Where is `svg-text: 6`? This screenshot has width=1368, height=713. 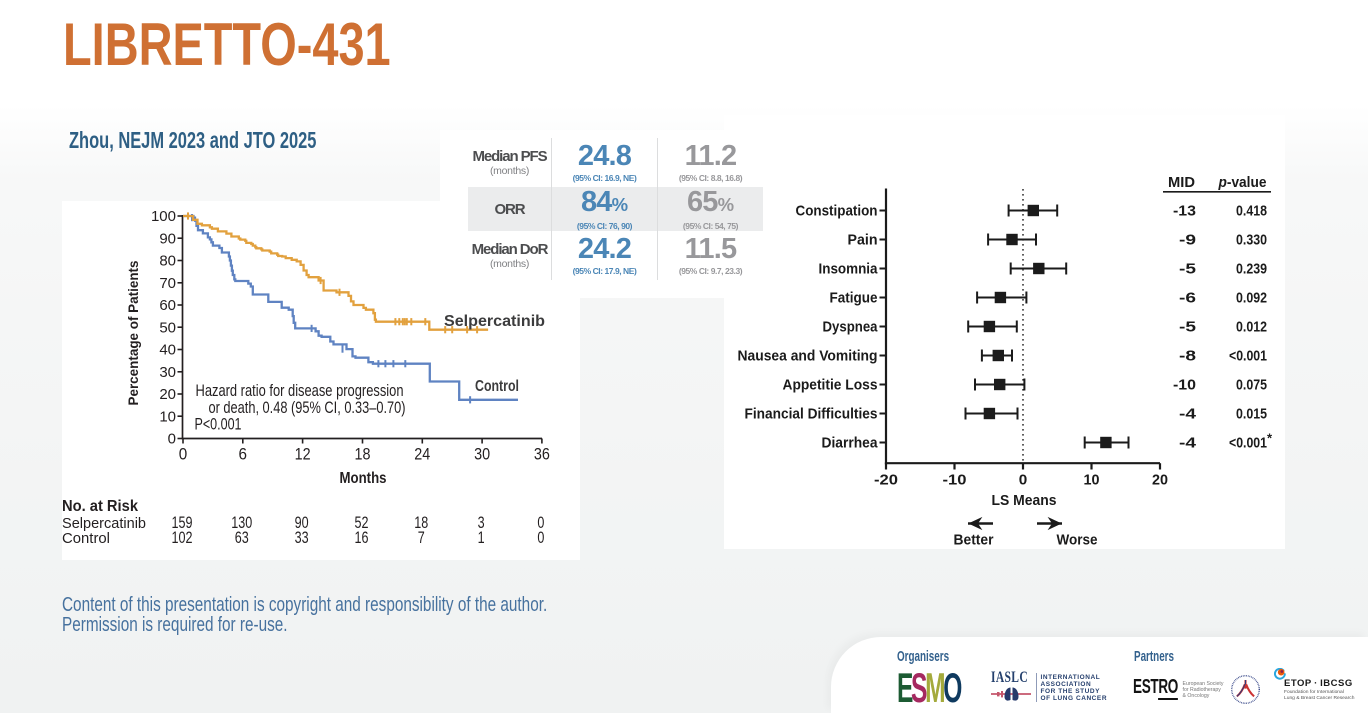 svg-text: 6 is located at coordinates (243, 454).